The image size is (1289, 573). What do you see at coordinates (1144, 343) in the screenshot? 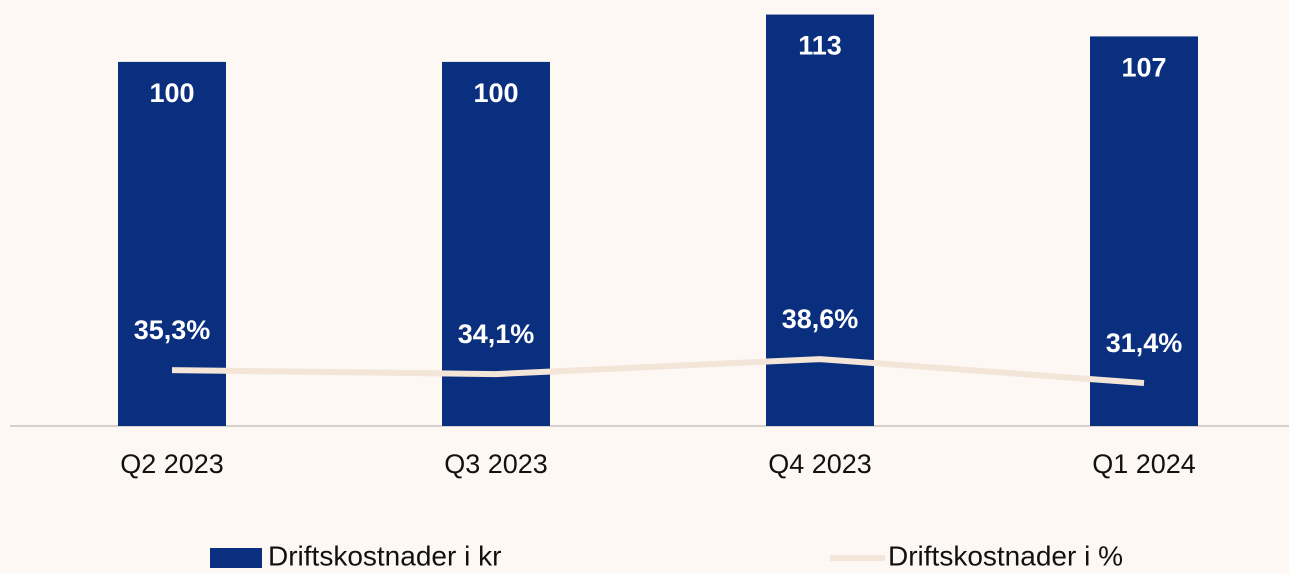
I see `line-value-label: 31,4%` at bounding box center [1144, 343].